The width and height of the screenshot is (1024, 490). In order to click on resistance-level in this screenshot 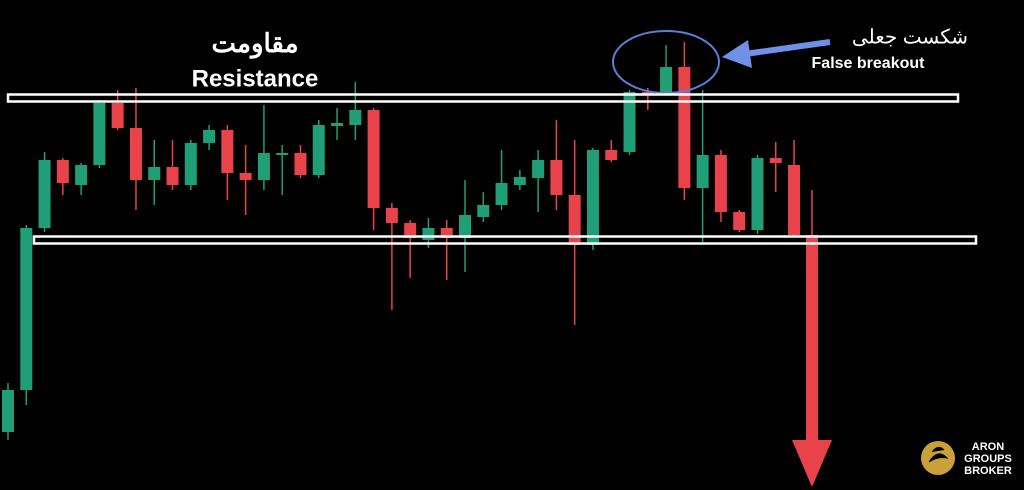, I will do `click(483, 98)`.